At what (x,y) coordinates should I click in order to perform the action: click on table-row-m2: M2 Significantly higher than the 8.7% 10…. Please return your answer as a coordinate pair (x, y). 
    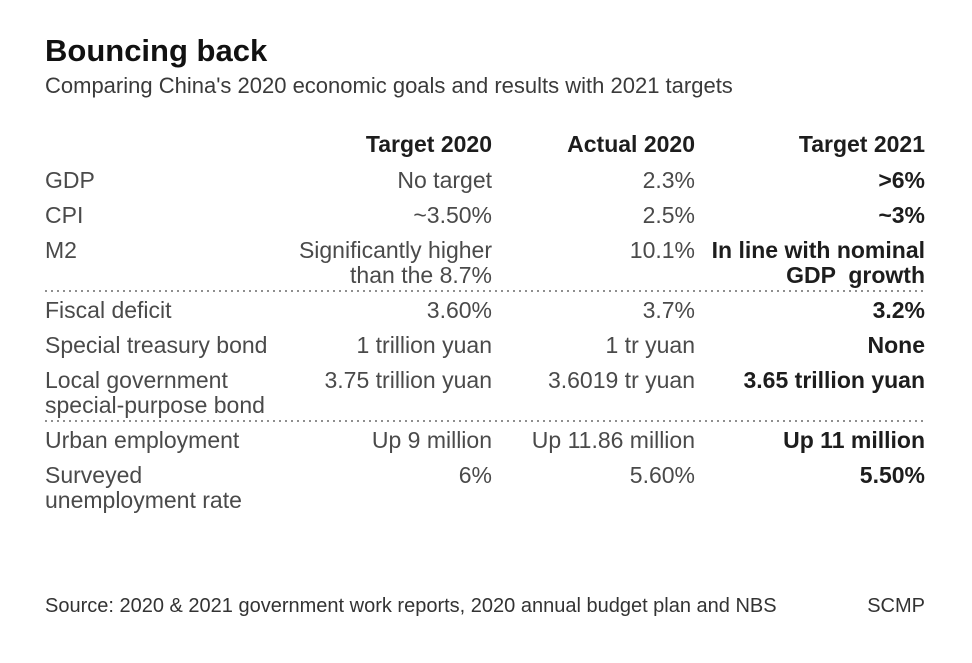
    Looking at the image, I should click on (485, 263).